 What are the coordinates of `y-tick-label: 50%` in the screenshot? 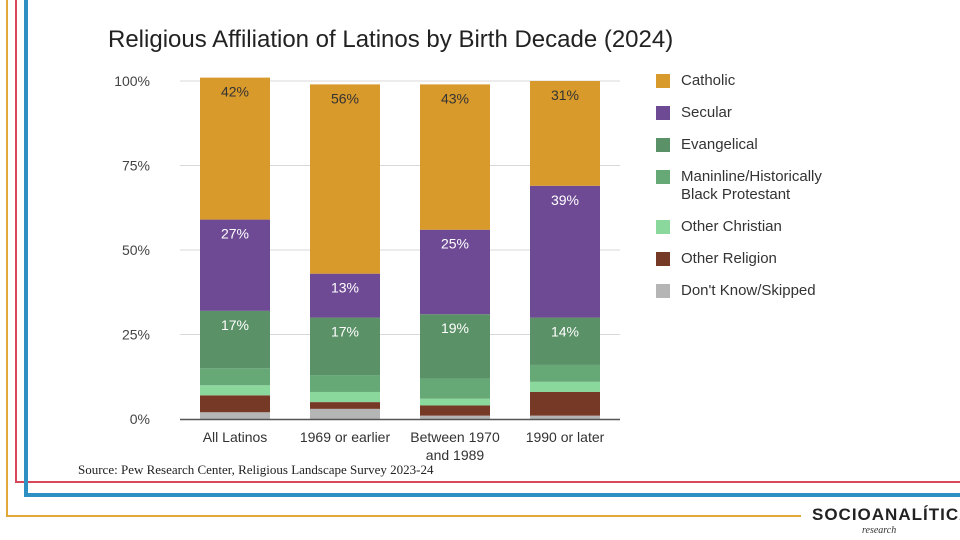 It's located at (136, 250).